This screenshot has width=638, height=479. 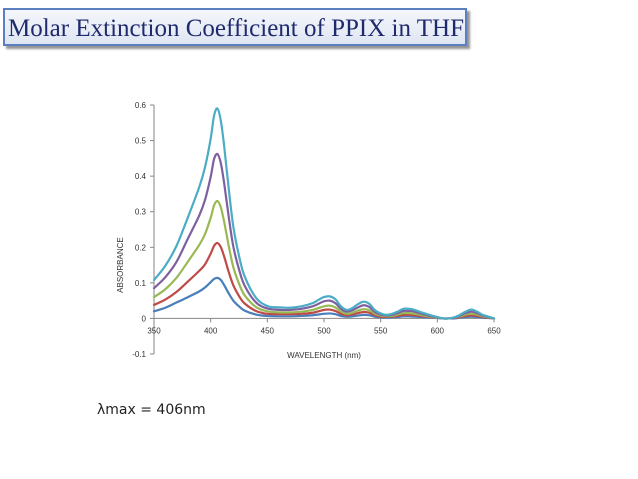 I want to click on x-tick-label: 400, so click(x=211, y=330).